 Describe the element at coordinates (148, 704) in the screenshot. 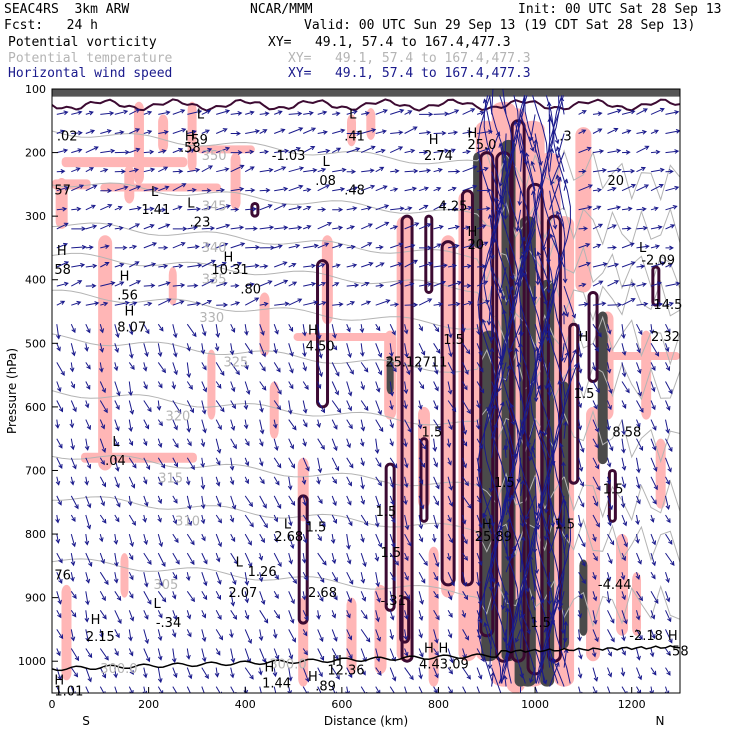

I see `x-tick-label: 200` at that location.